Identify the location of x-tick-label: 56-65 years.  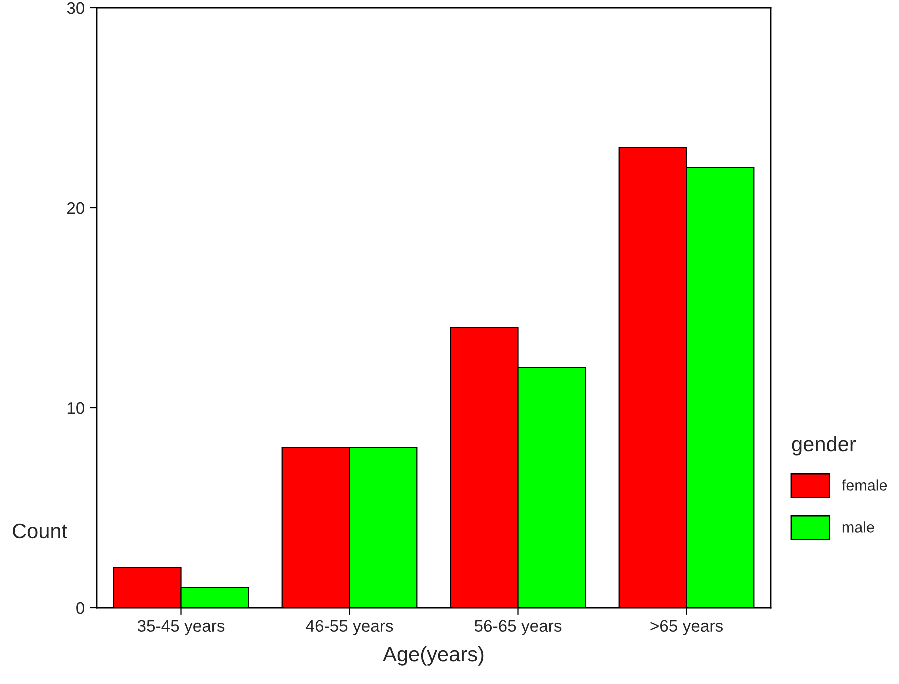
(518, 628).